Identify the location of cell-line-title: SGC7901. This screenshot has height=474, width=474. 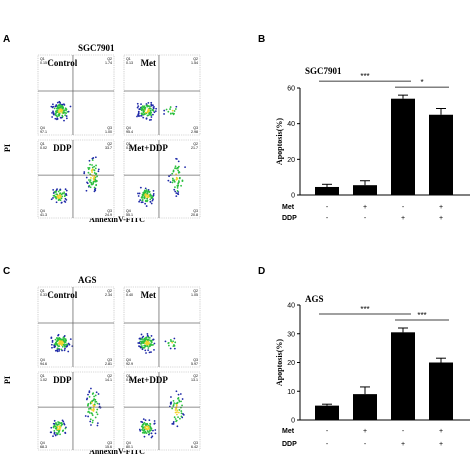
(96, 48).